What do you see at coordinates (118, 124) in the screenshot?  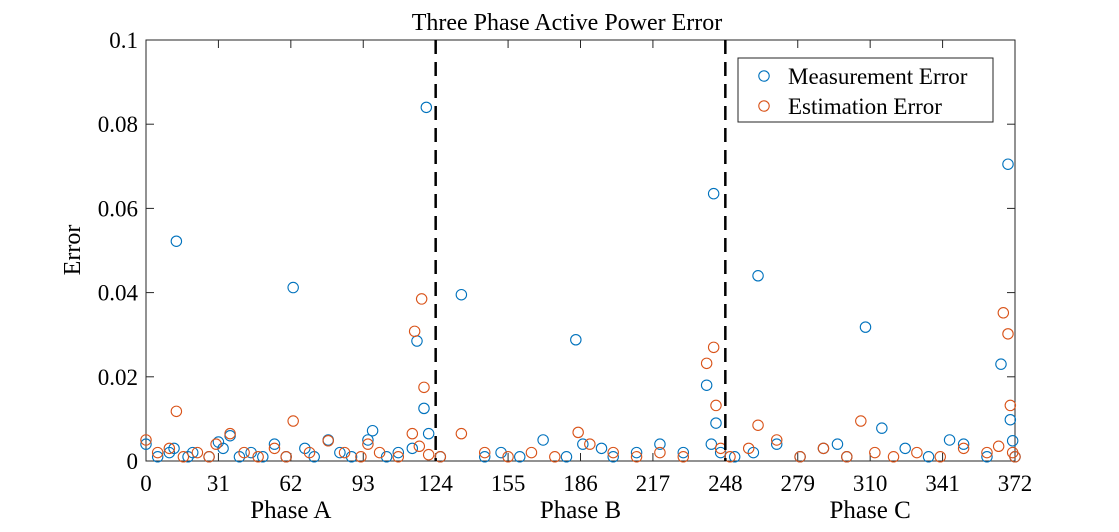 I see `y-tick-label: 0.08` at bounding box center [118, 124].